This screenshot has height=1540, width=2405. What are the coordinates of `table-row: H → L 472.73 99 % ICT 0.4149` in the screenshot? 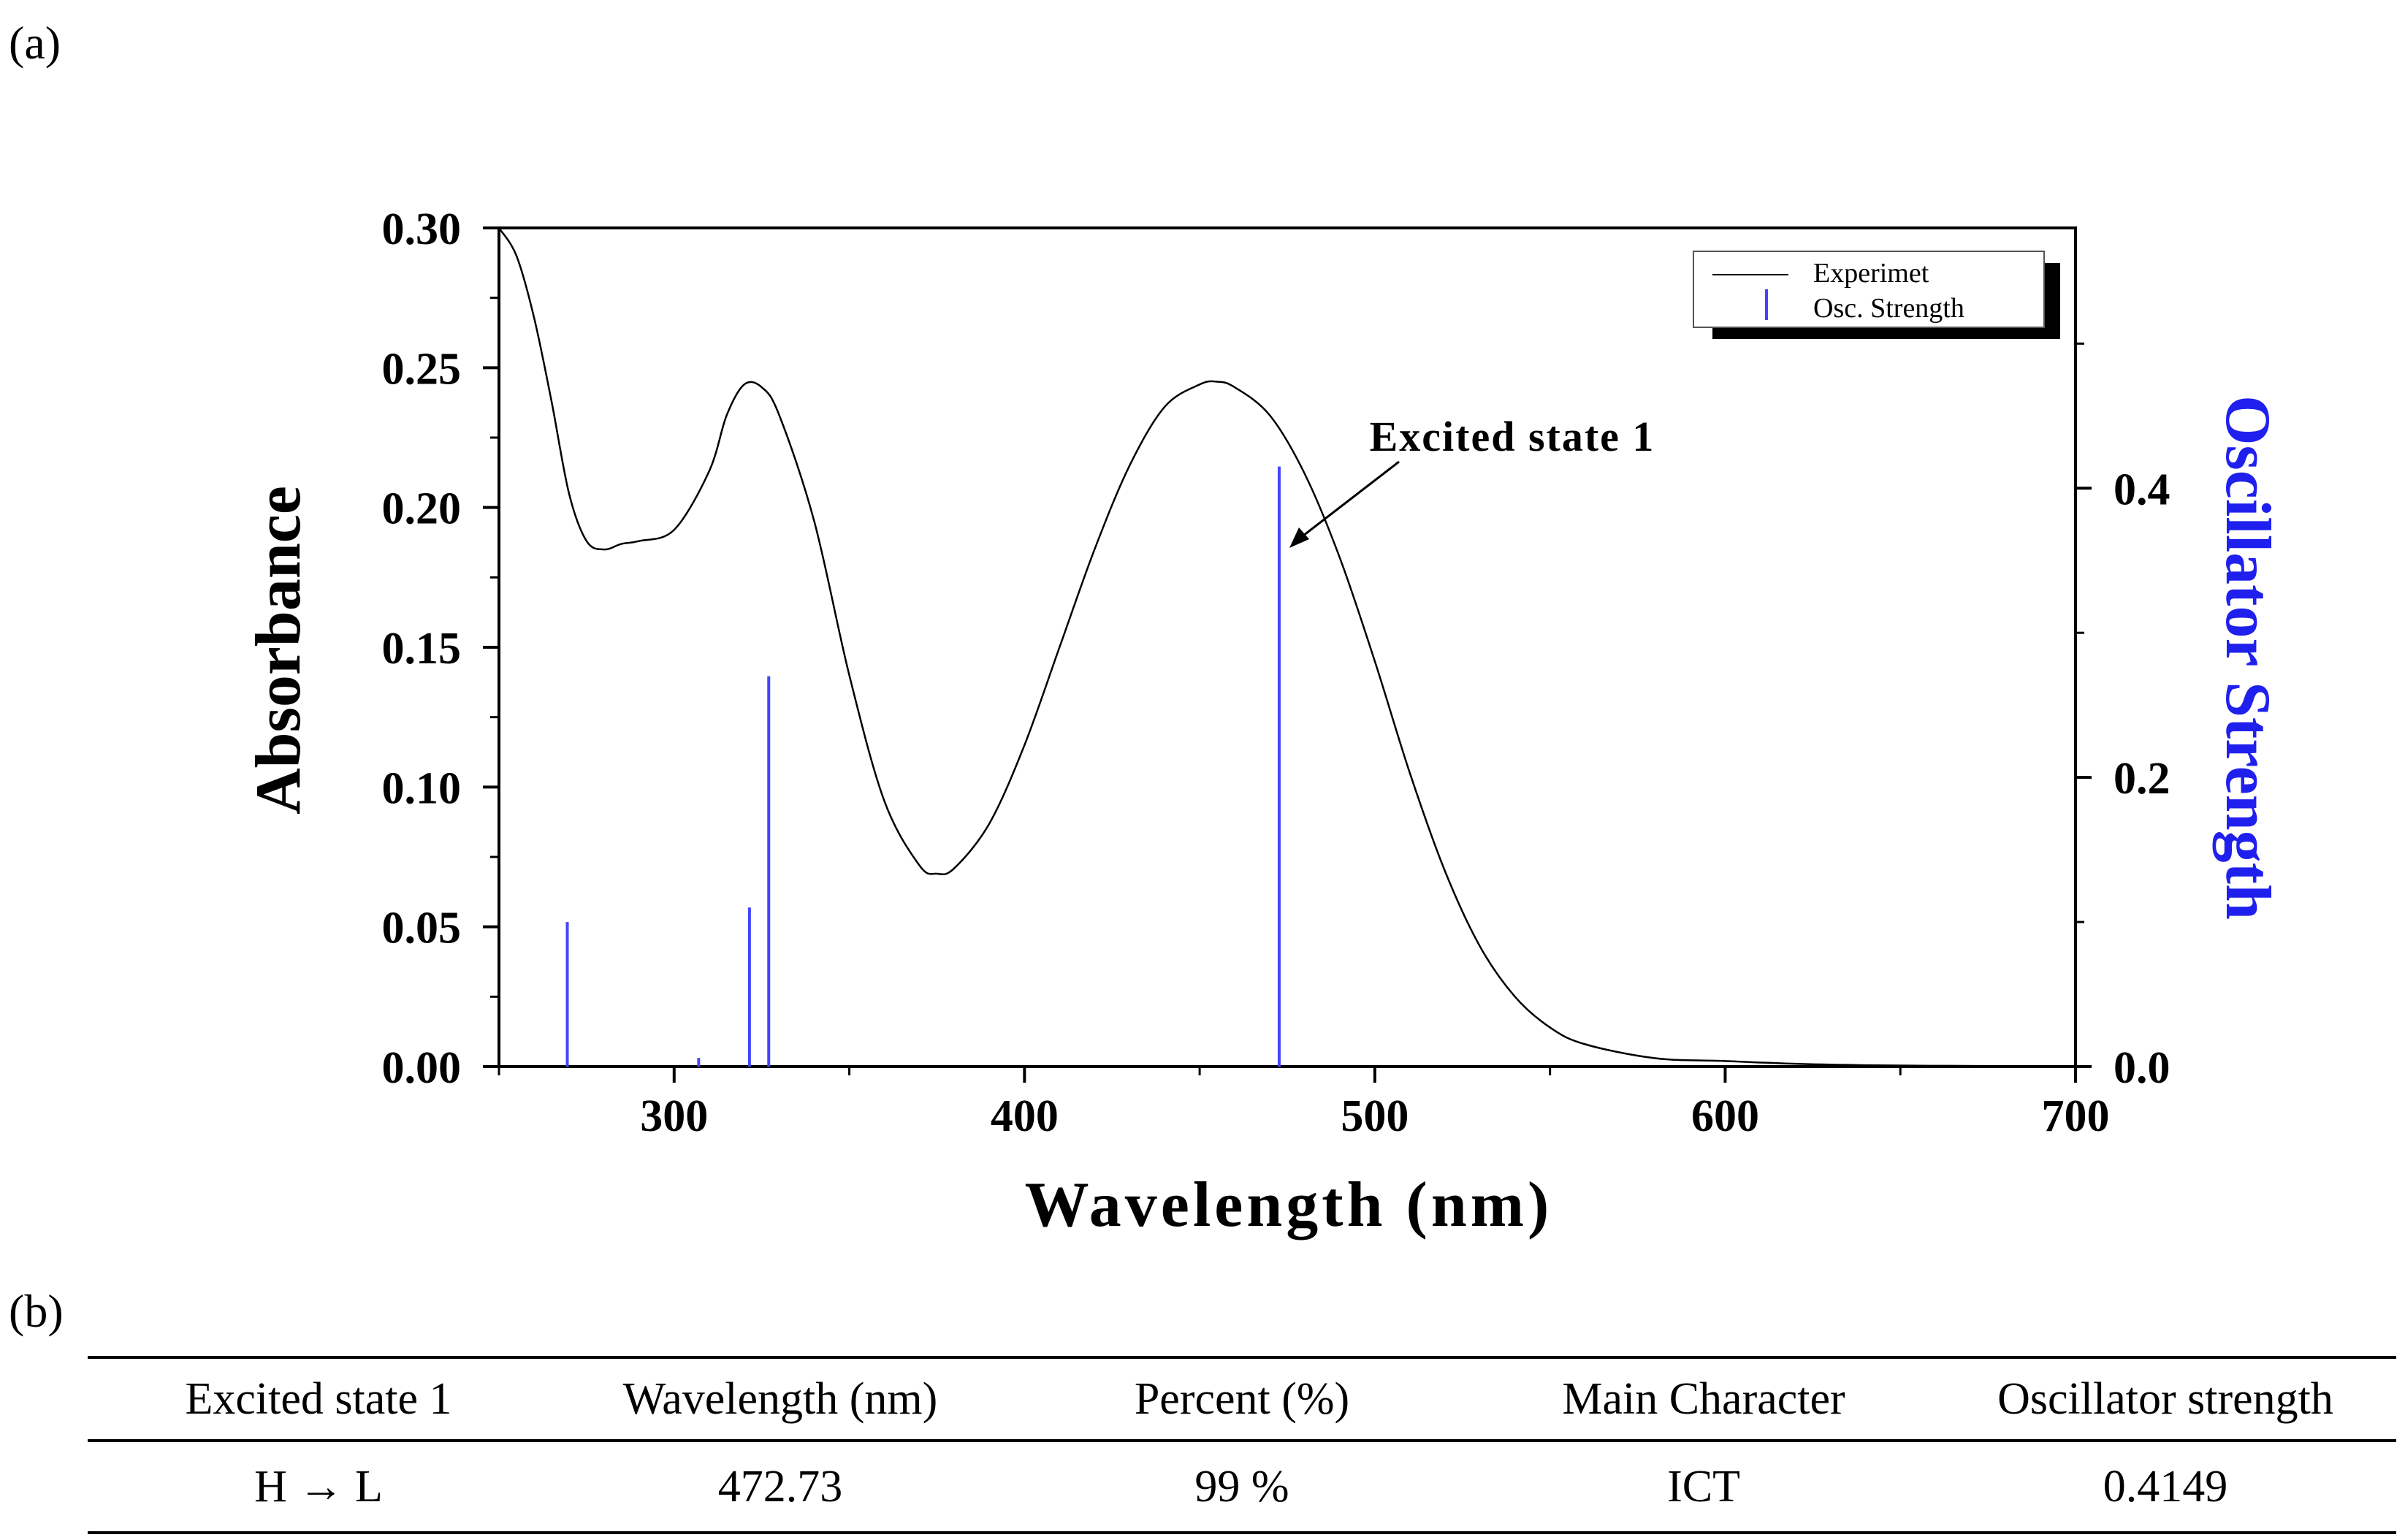 It's located at (1242, 1487).